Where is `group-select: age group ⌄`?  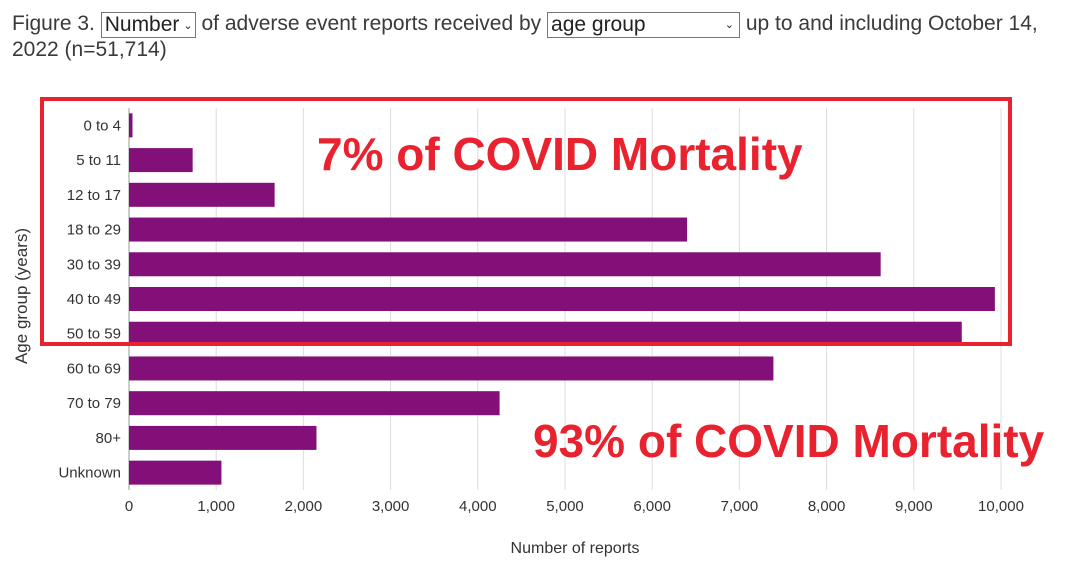 group-select: age group ⌄ is located at coordinates (644, 25).